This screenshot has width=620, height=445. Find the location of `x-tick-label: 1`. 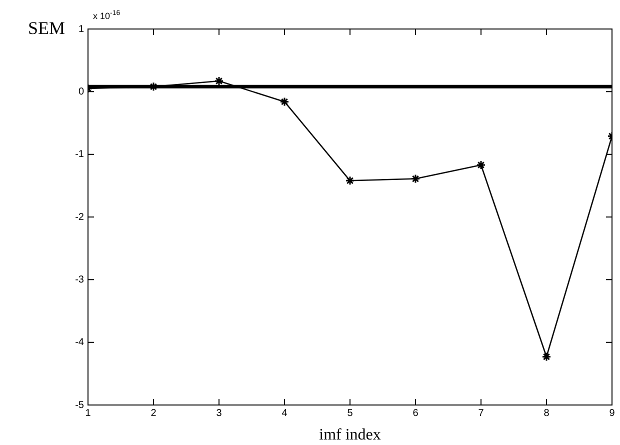

x-tick-label: 1 is located at coordinates (88, 413).